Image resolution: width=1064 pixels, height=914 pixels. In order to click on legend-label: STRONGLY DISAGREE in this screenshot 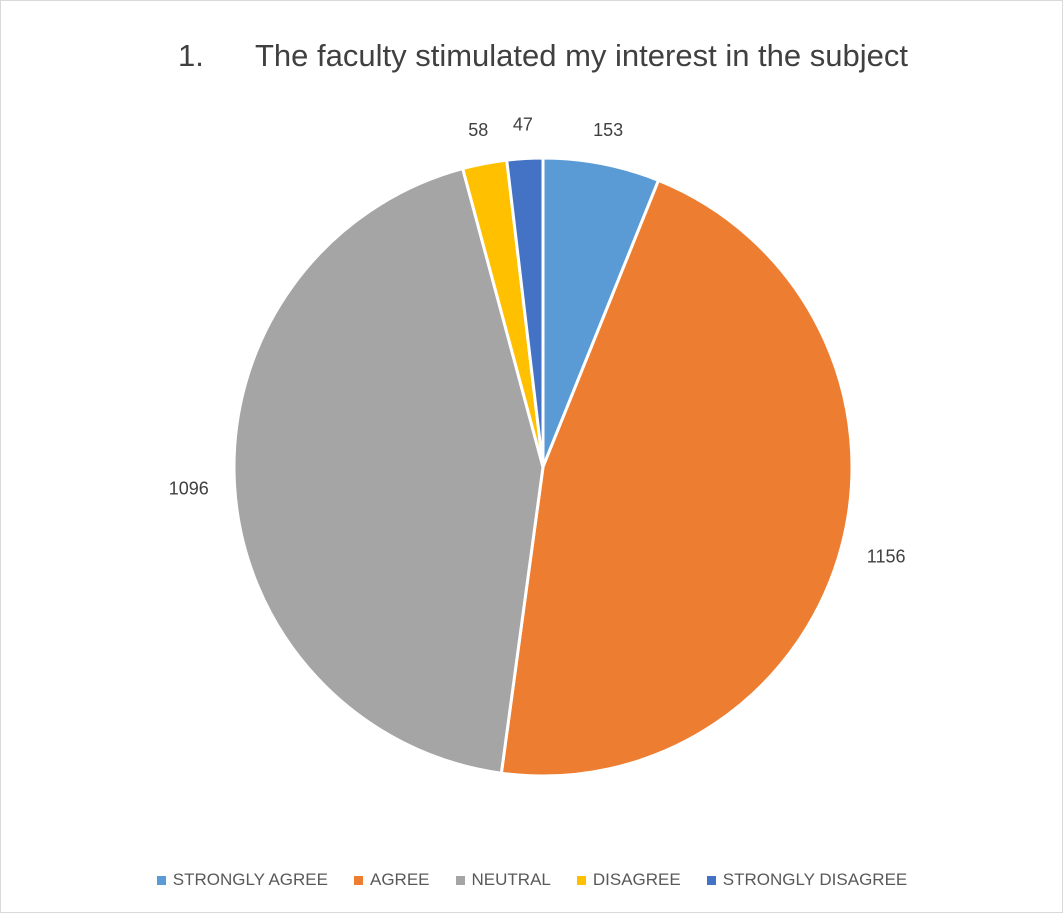, I will do `click(815, 879)`.